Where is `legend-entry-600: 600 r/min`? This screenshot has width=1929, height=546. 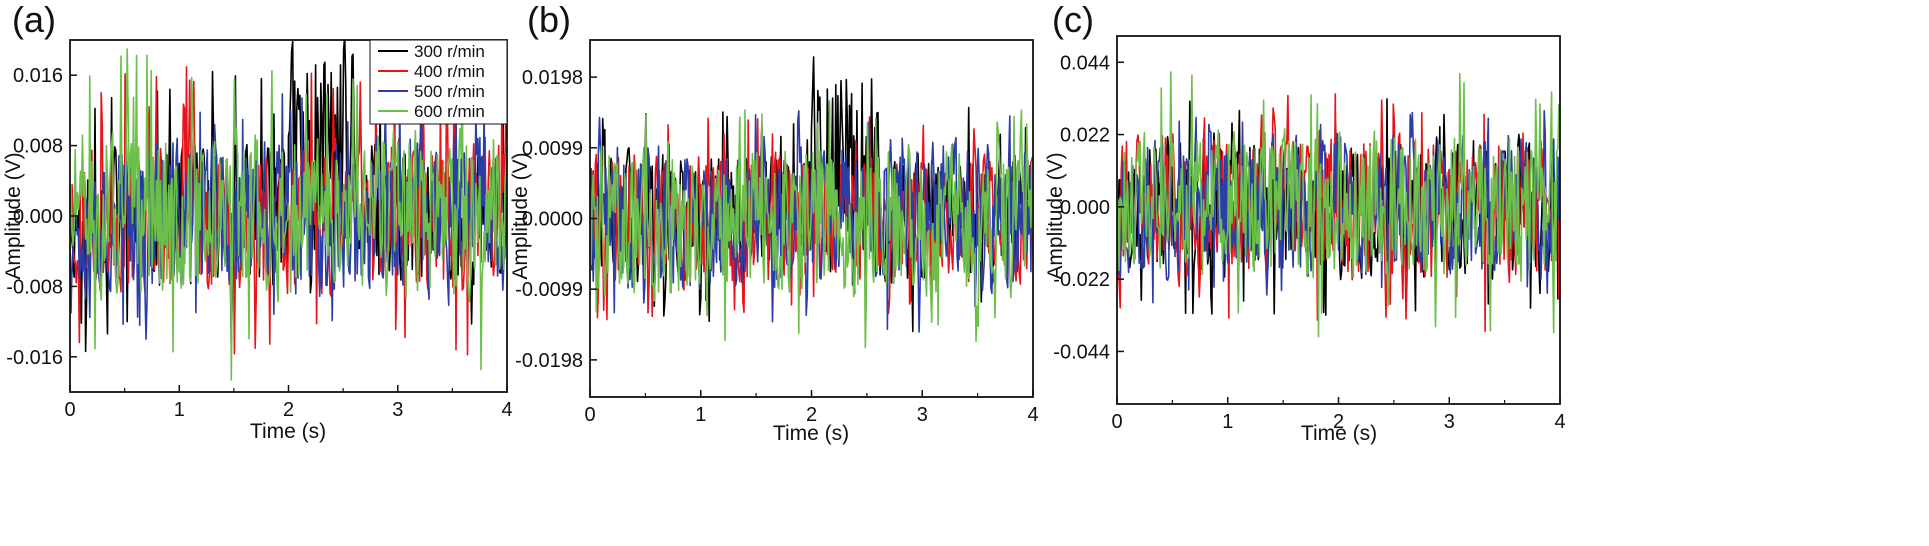
legend-entry-600: 600 r/min is located at coordinates (449, 111).